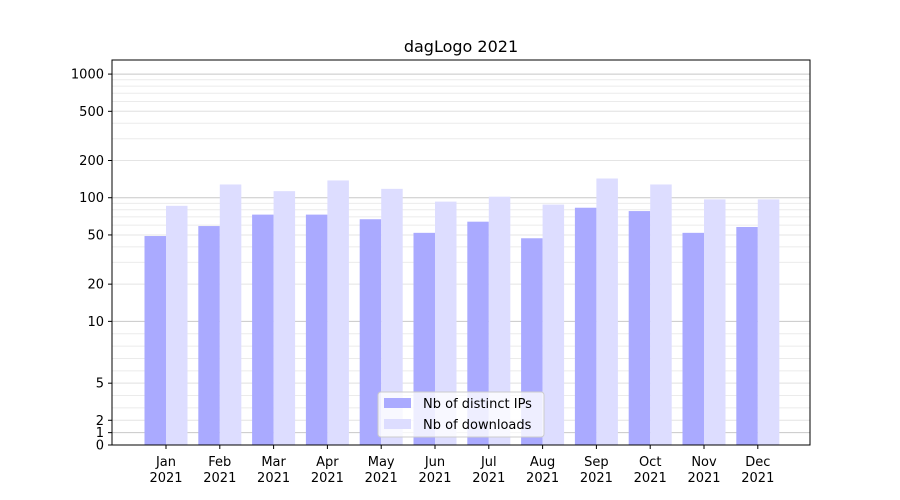  What do you see at coordinates (477, 404) in the screenshot?
I see `legend-label: Nb of distinct IPs` at bounding box center [477, 404].